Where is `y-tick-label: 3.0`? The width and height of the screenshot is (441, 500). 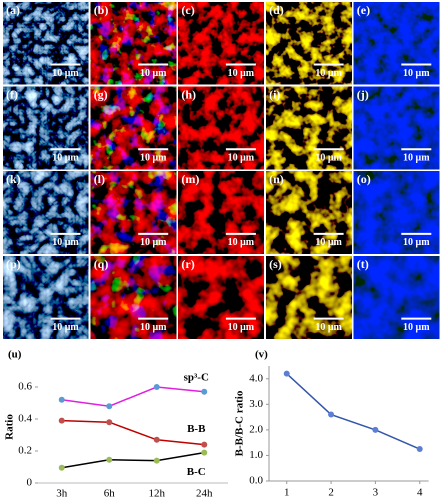 y-tick-label: 3.0 is located at coordinates (256, 404).